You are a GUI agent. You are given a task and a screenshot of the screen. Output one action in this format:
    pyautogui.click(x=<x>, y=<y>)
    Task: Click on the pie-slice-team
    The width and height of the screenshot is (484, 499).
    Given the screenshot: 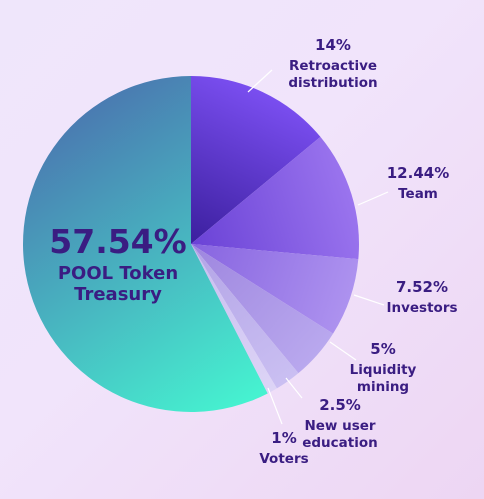 What is the action you would take?
    pyautogui.click(x=275, y=198)
    